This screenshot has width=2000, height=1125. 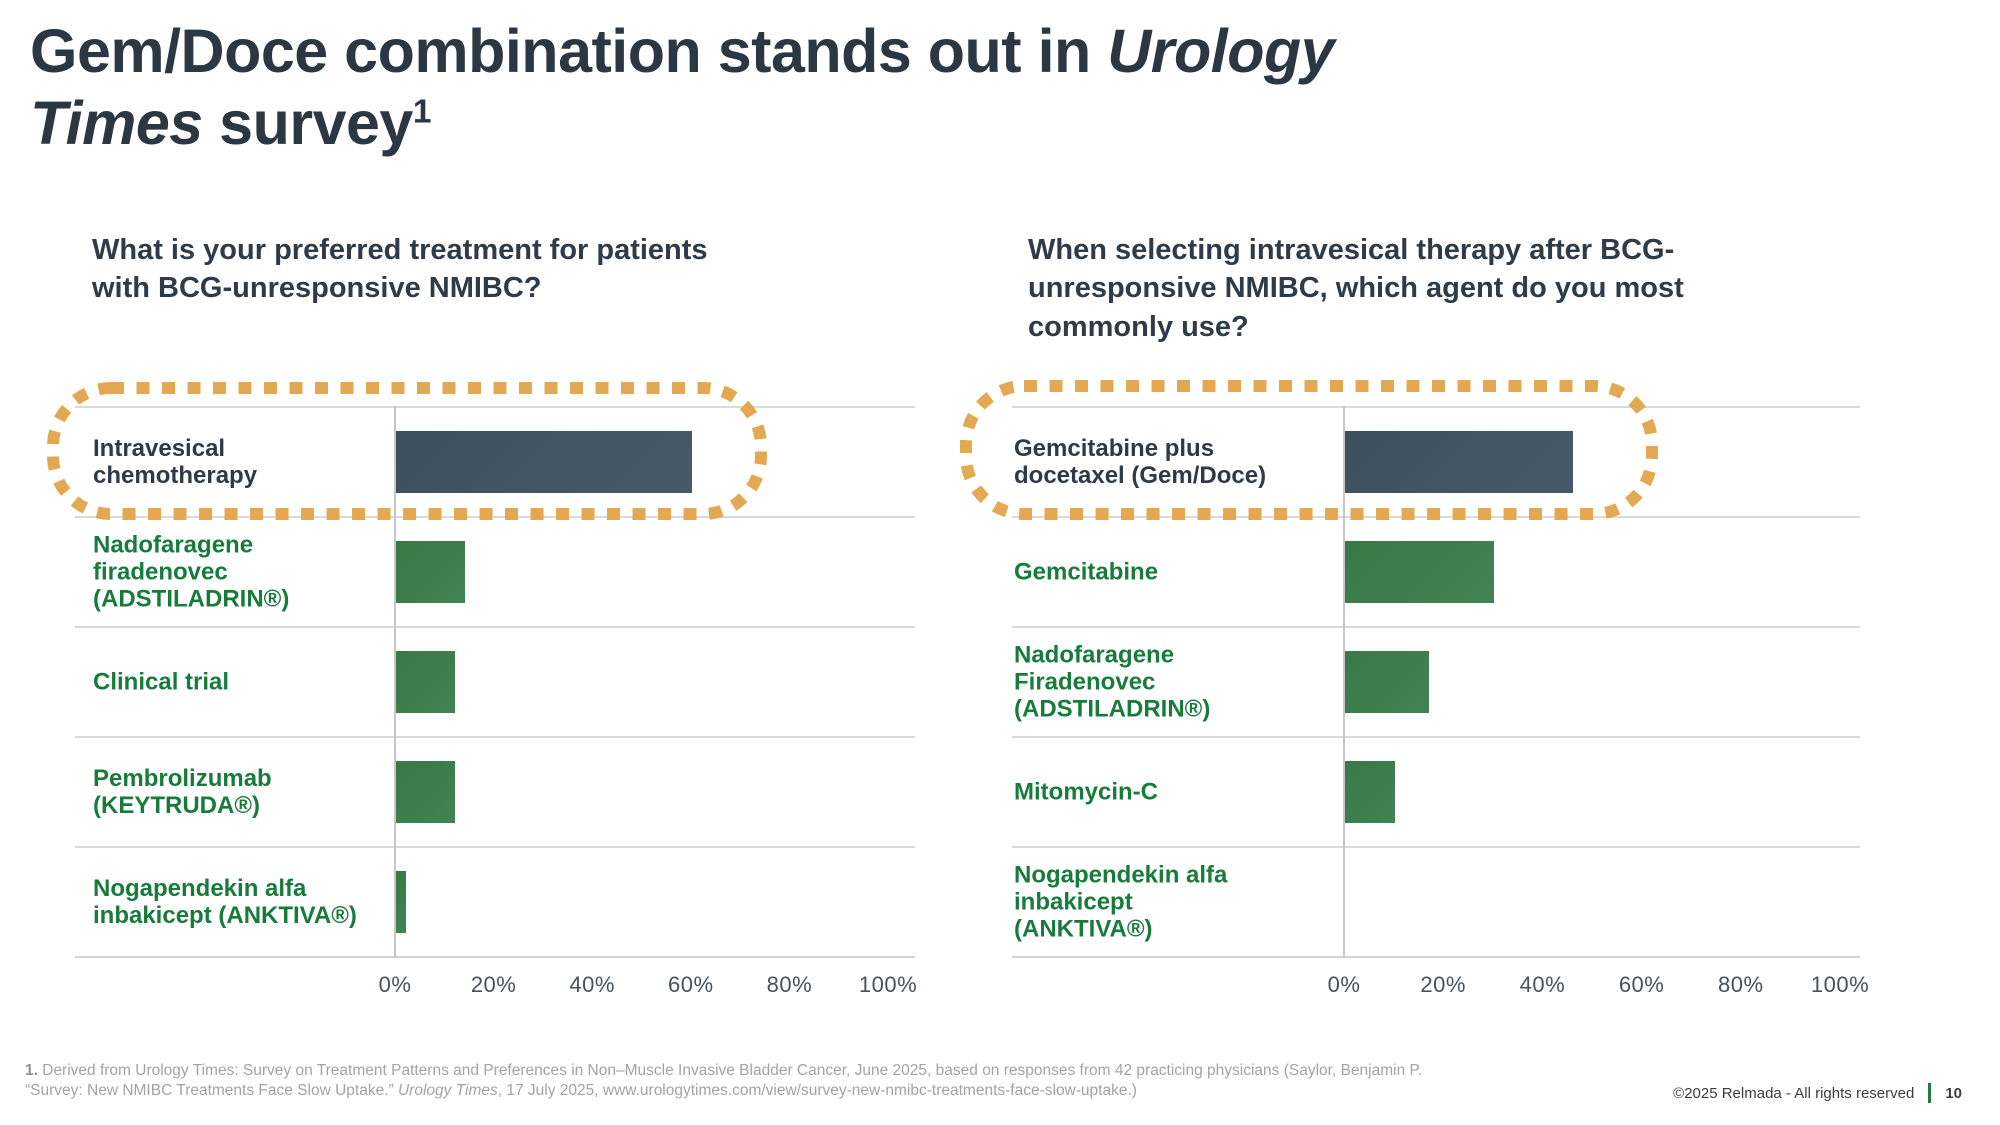 I want to click on category-label: Clinical trial, so click(x=161, y=682).